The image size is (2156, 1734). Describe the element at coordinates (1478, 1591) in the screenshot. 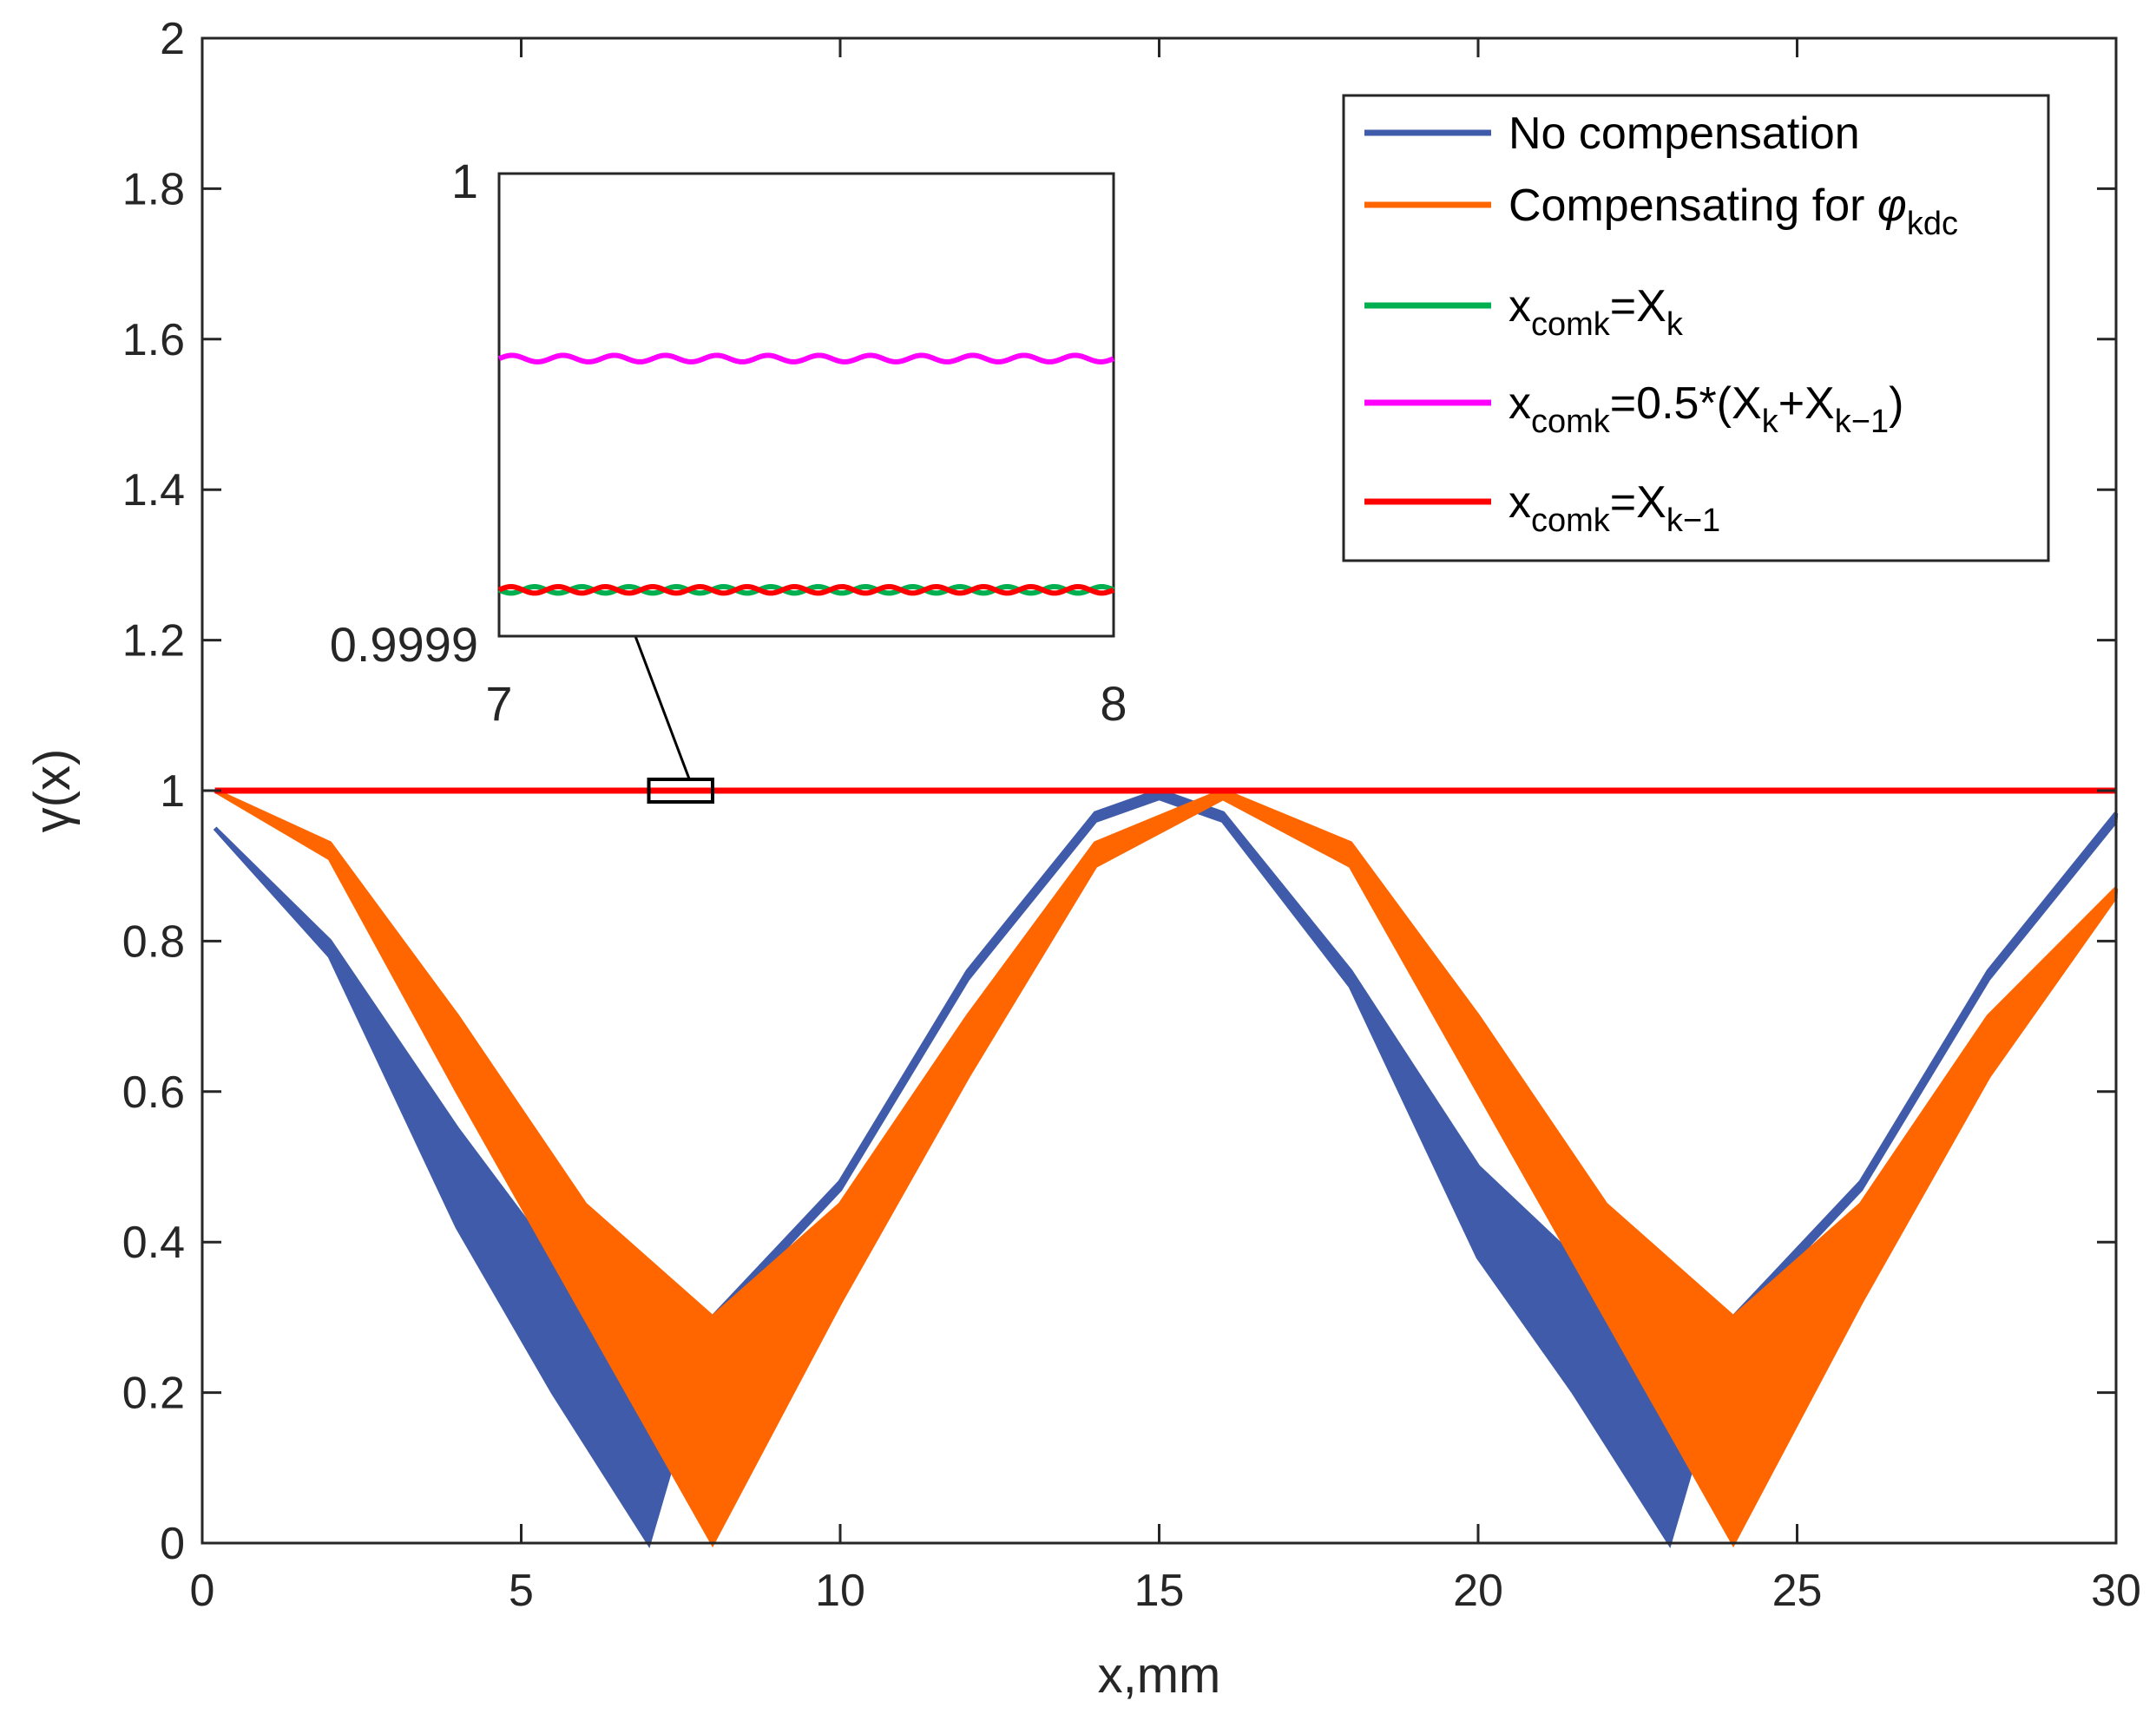

I see `x-tick-label: 20` at that location.